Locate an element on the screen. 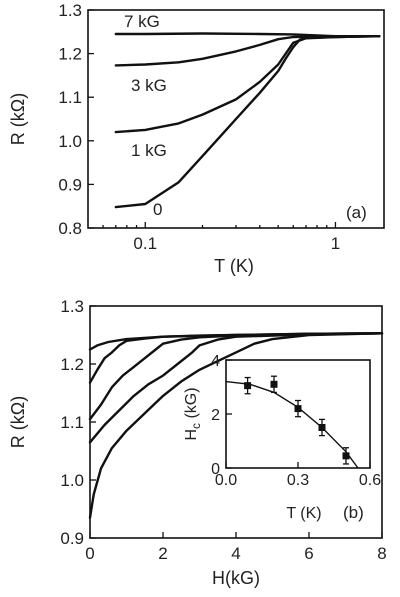 The height and width of the screenshot is (597, 400). curve-label-0: 0 is located at coordinates (157, 209).